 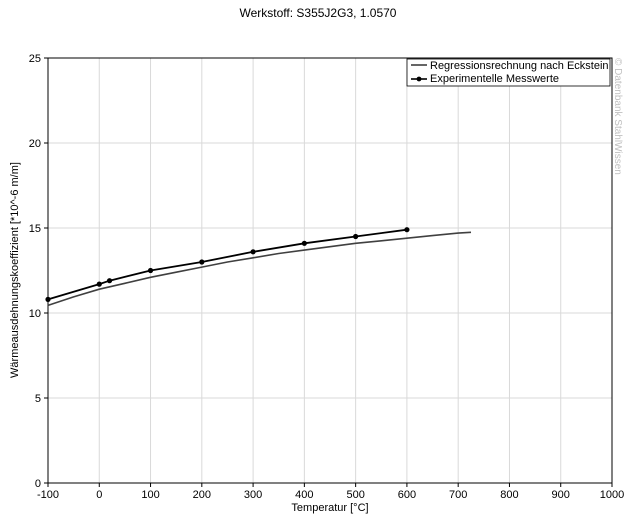 I want to click on x-tick-label-2: 100, so click(x=150, y=495).